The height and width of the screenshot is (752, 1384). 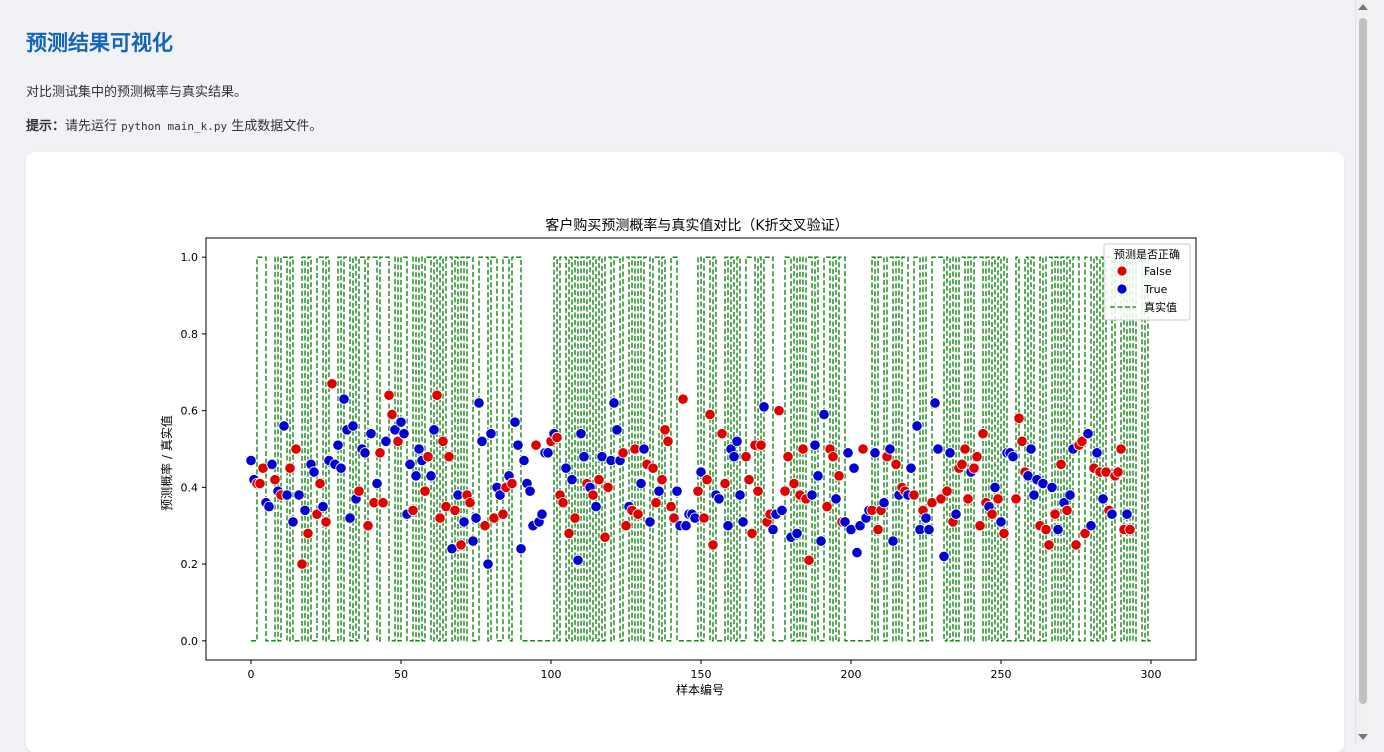 I want to click on y-tick-label: 0.8, so click(x=190, y=334).